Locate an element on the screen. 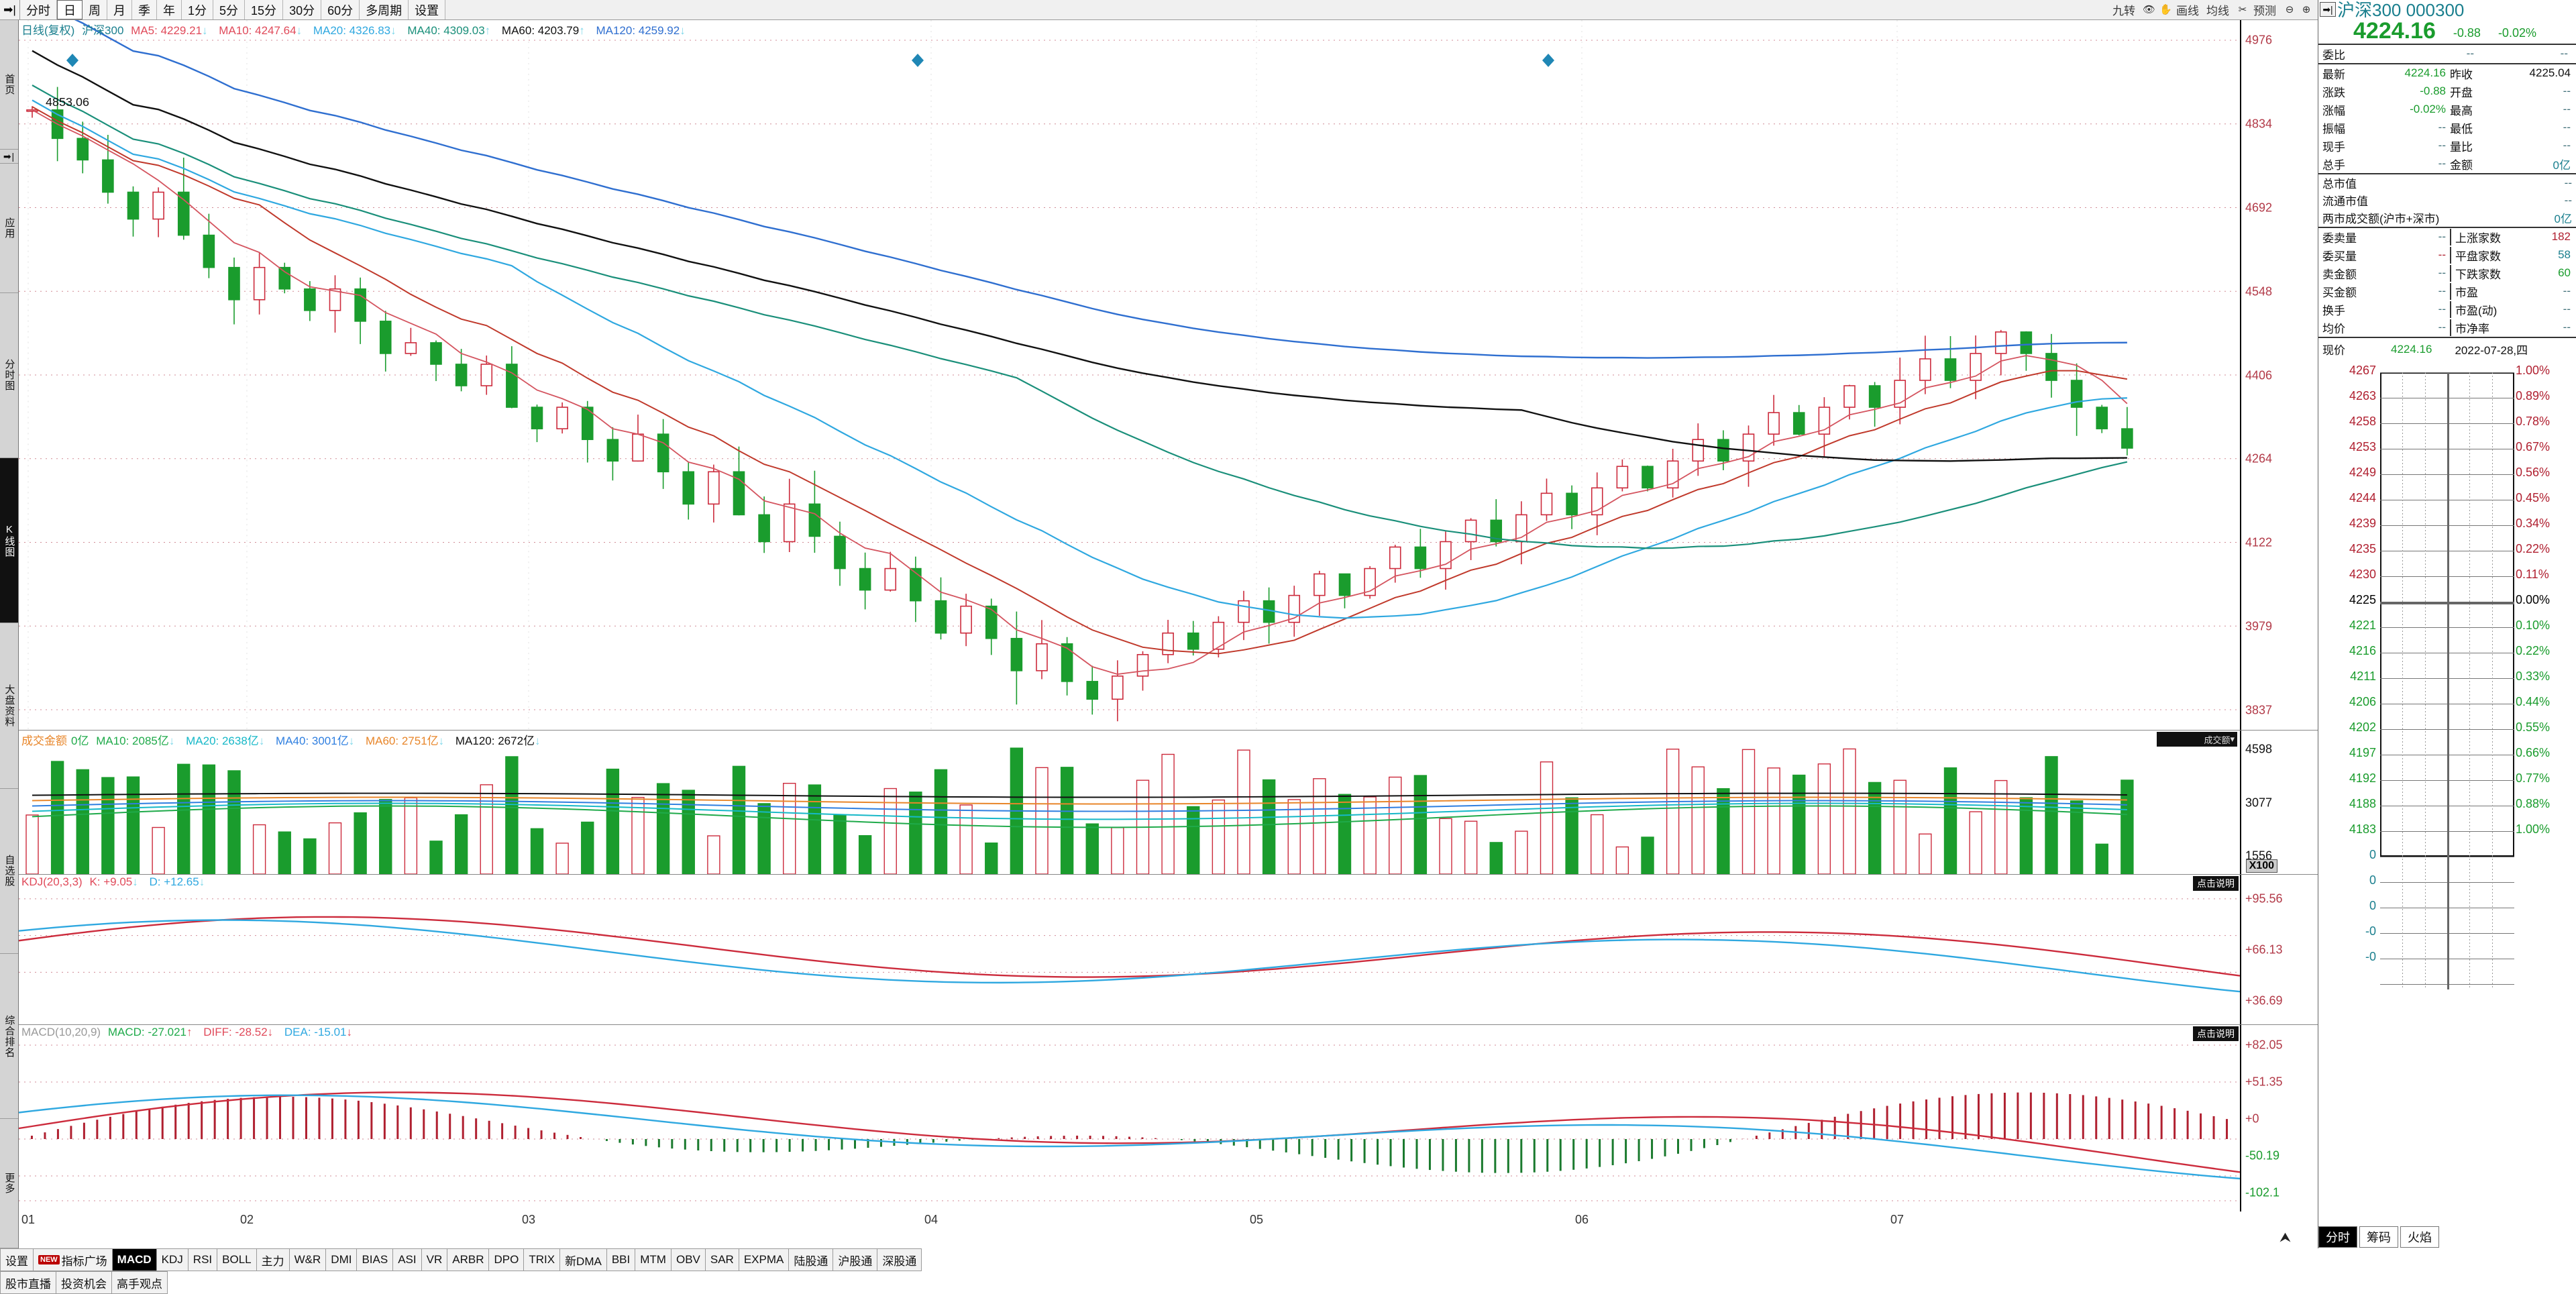 The width and height of the screenshot is (2576, 1294). ladder-row: 4263 0.89% is located at coordinates (2447, 402).